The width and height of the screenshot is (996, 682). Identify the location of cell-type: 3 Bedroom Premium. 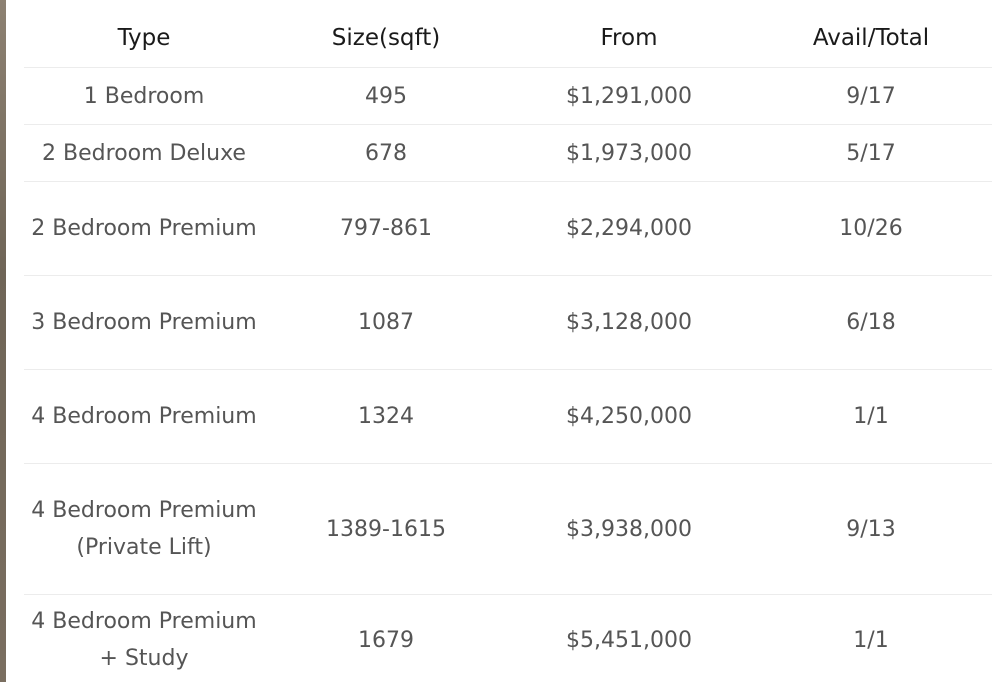
(144, 322).